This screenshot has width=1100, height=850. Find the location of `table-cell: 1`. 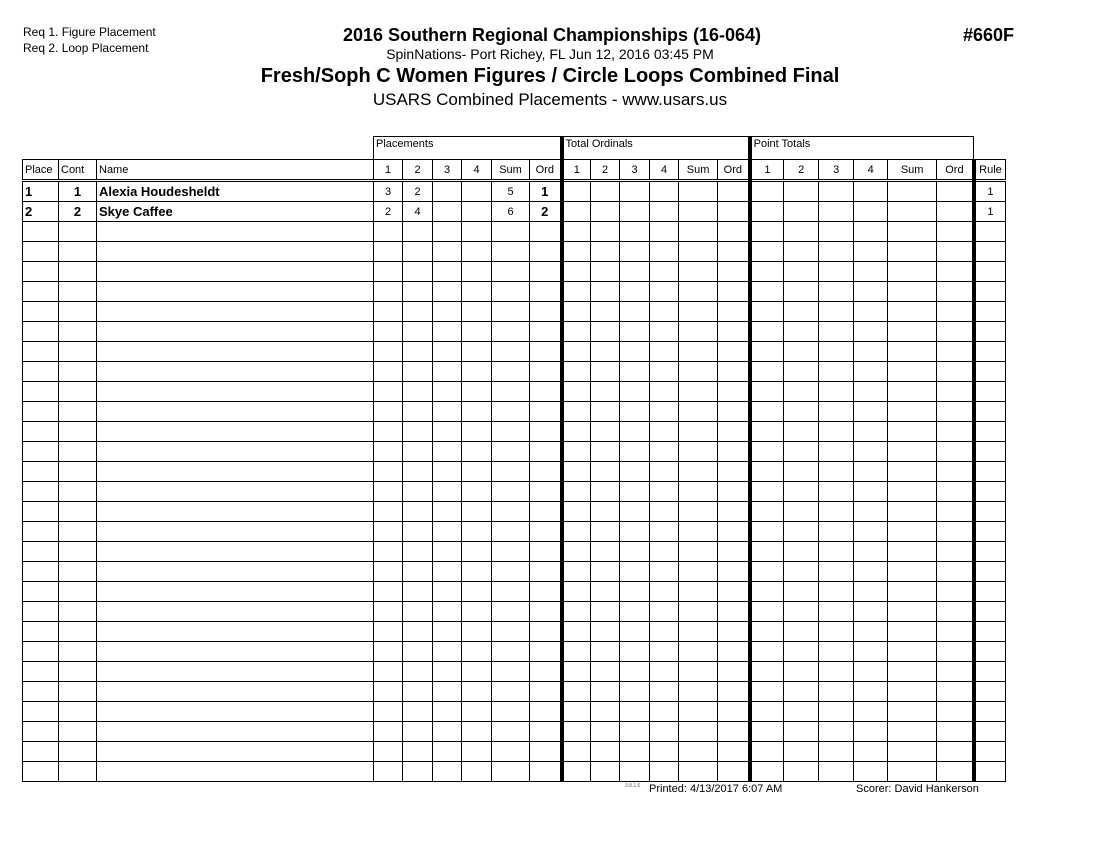

table-cell: 1 is located at coordinates (989, 211).